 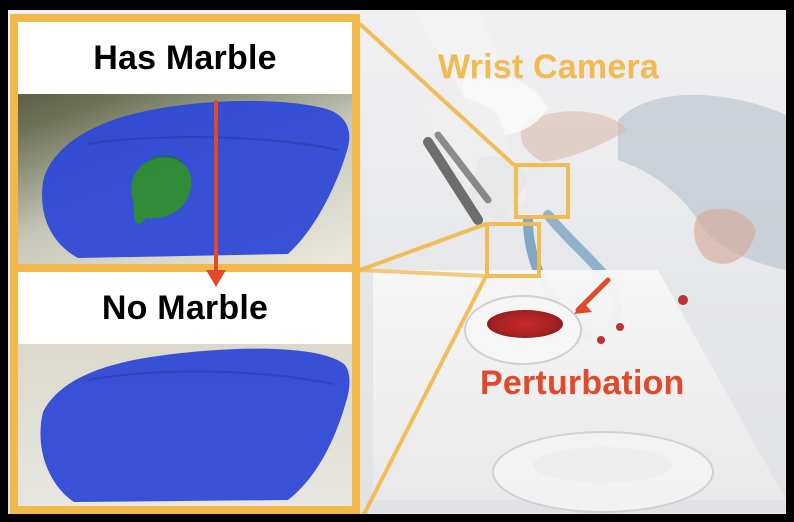 What do you see at coordinates (195, 425) in the screenshot?
I see `no-marble-segmentation` at bounding box center [195, 425].